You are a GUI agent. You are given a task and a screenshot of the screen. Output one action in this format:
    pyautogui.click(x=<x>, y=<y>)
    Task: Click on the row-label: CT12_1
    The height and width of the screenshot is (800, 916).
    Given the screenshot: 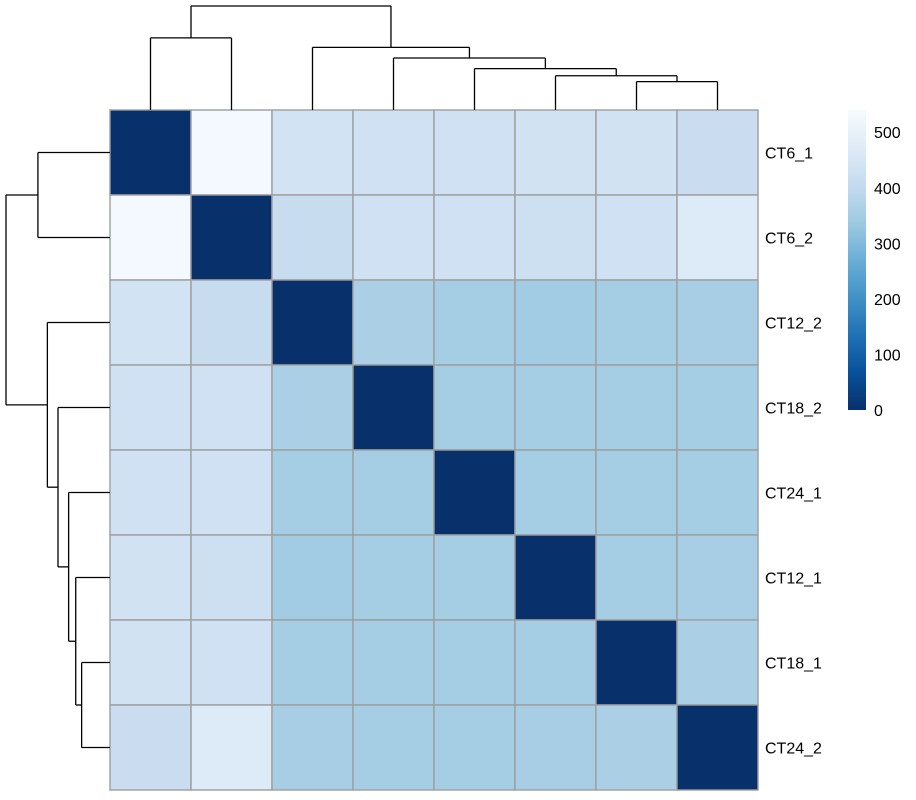 What is the action you would take?
    pyautogui.click(x=793, y=579)
    